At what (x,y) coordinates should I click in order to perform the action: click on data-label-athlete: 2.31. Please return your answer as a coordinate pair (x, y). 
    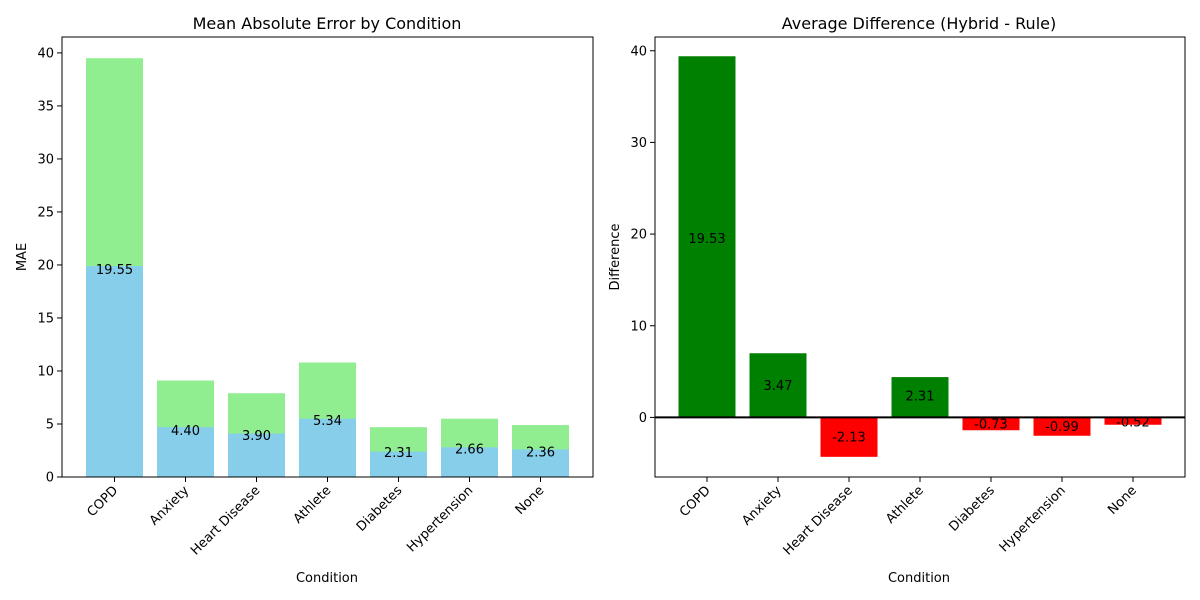
    Looking at the image, I should click on (920, 397).